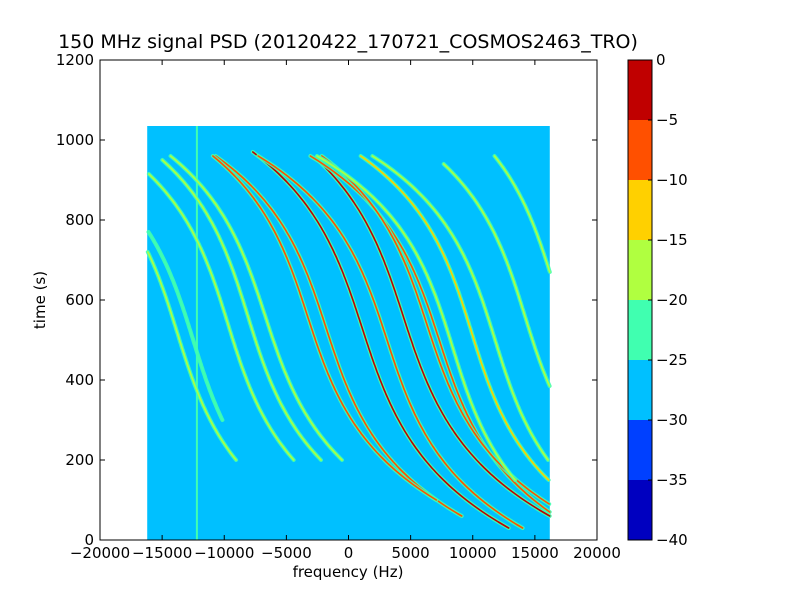 This screenshot has width=800, height=600. I want to click on colorbar-tick-label: −10, so click(672, 180).